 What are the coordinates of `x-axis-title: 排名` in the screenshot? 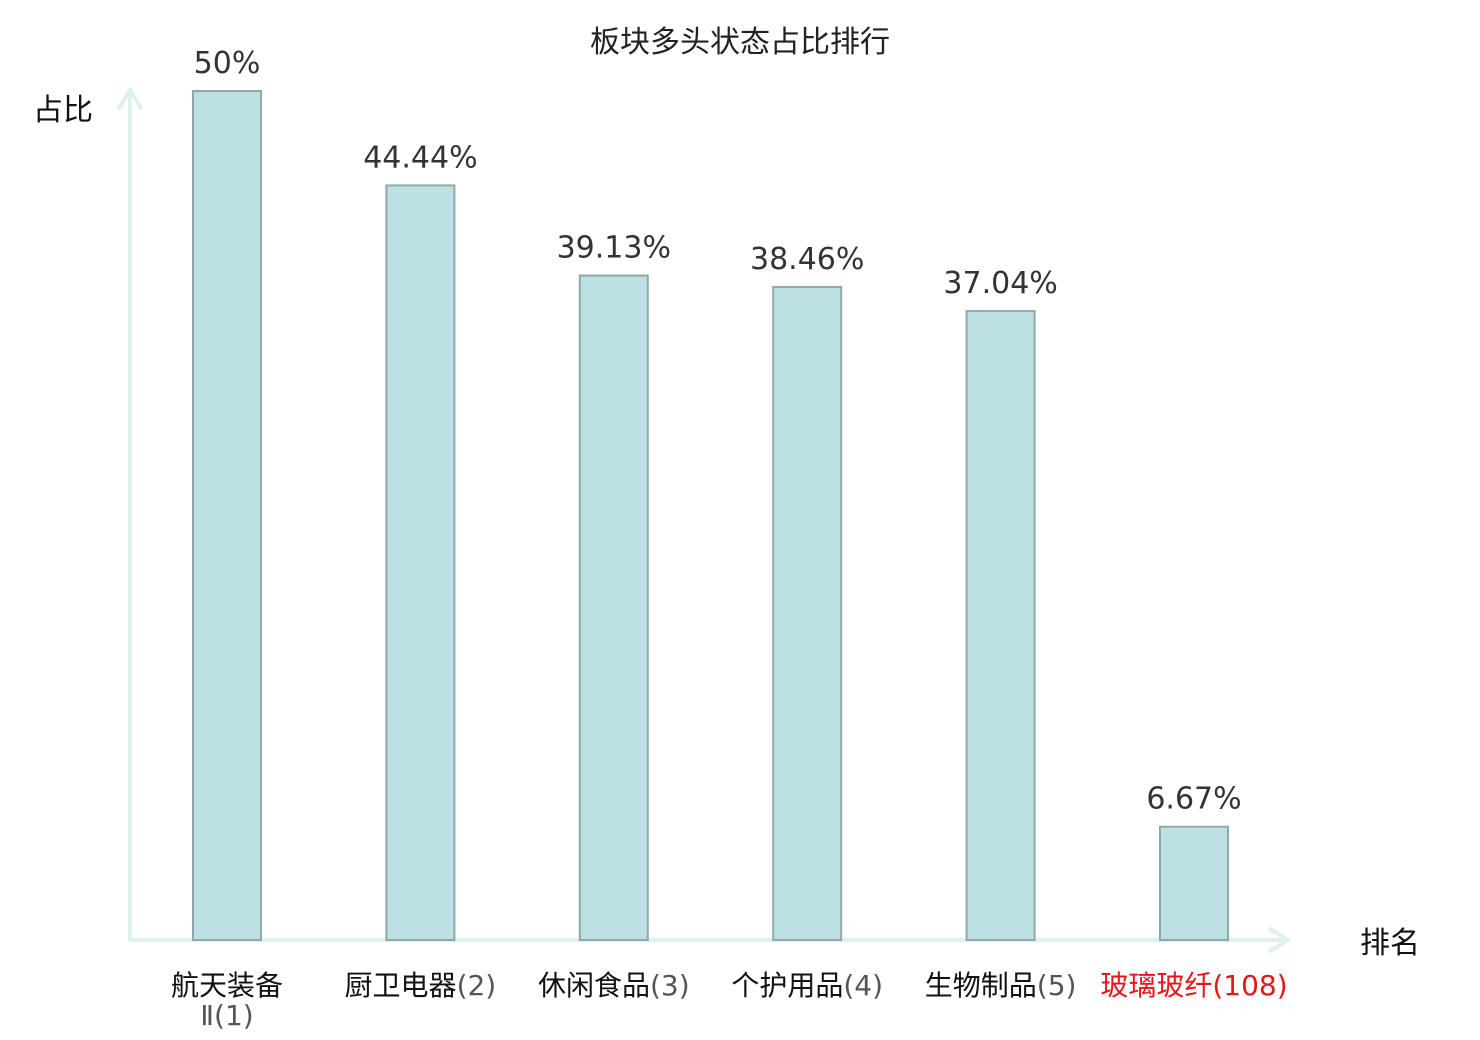 It's located at (1390, 943).